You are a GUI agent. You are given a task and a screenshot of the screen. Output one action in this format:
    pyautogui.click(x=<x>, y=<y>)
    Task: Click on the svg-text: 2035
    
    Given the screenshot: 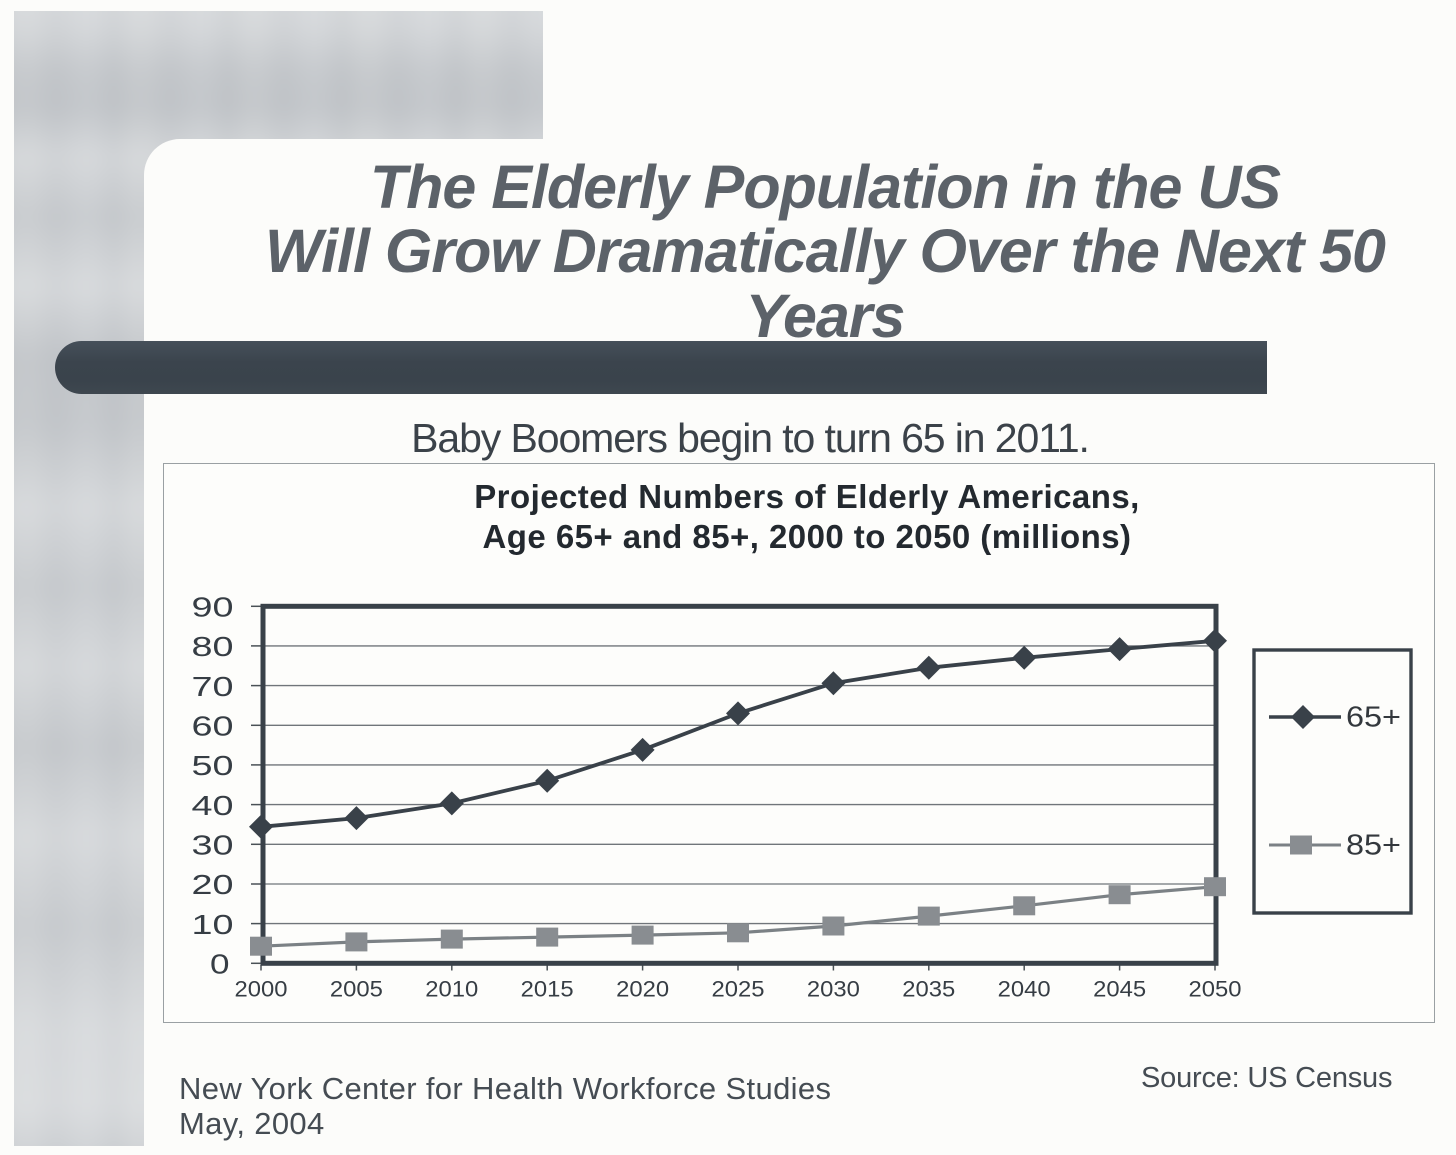 What is the action you would take?
    pyautogui.click(x=928, y=989)
    